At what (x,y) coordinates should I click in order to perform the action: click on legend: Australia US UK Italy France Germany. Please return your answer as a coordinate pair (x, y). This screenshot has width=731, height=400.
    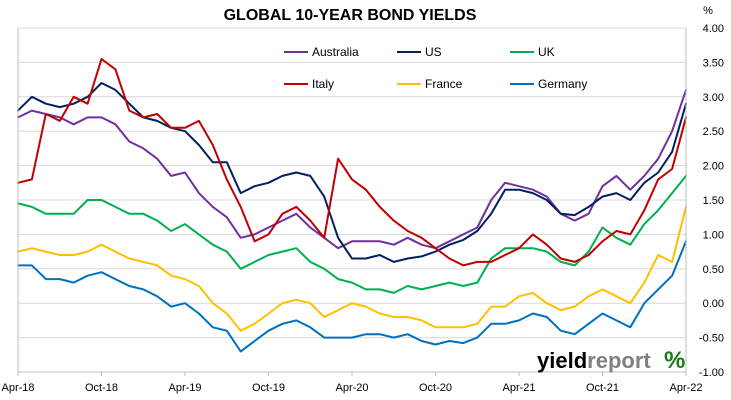
    Looking at the image, I should click on (435, 68).